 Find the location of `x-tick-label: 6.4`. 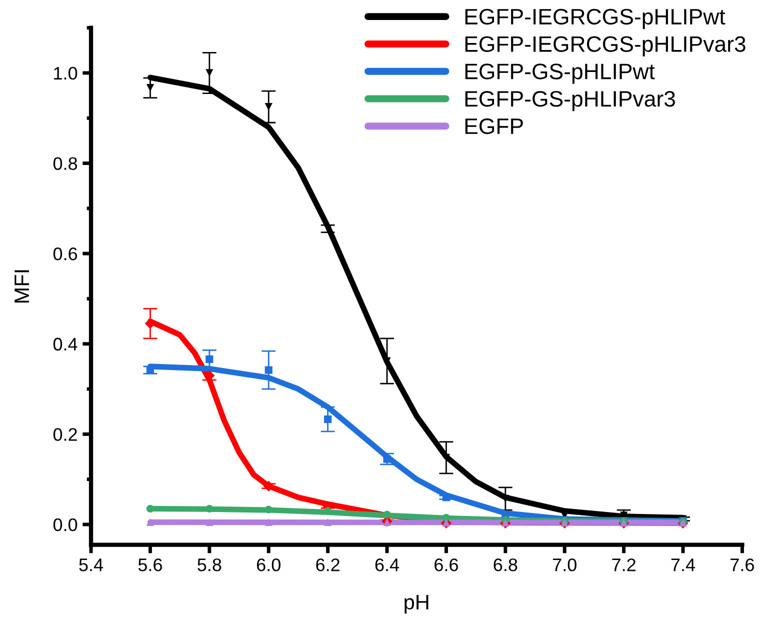

x-tick-label: 6.4 is located at coordinates (387, 565).